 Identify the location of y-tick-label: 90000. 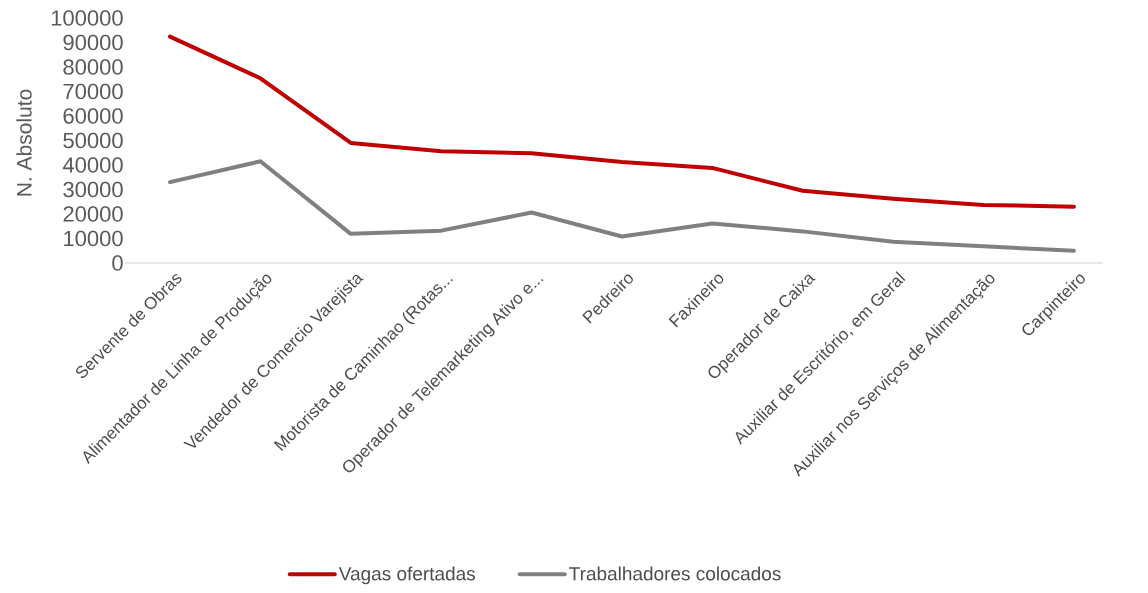
(93, 42).